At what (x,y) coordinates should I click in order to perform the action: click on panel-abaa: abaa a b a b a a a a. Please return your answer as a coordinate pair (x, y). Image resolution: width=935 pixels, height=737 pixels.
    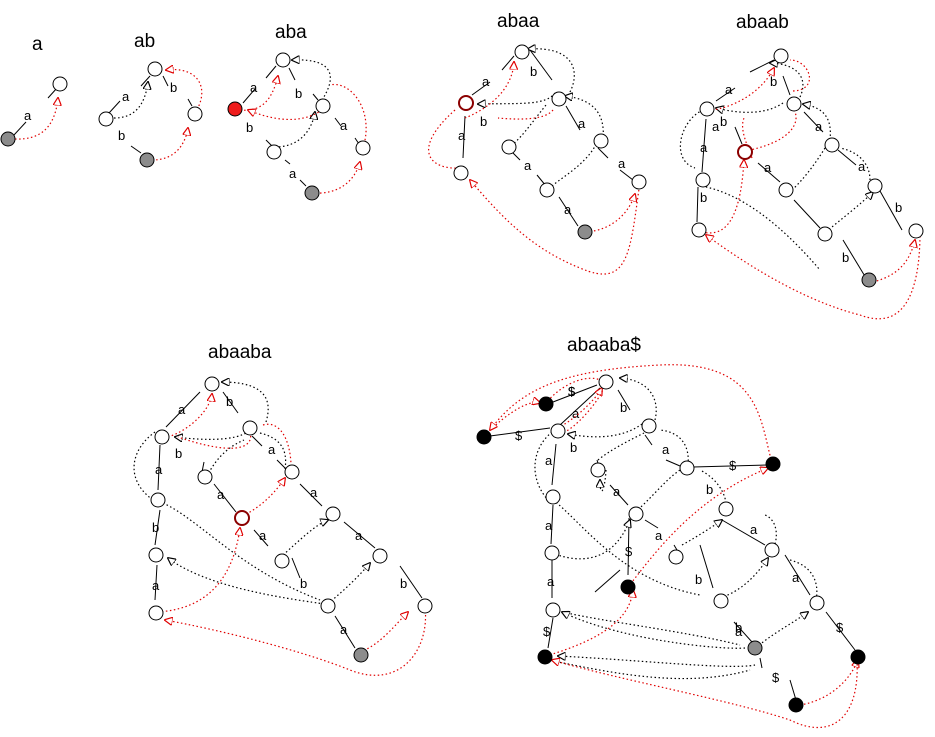
    Looking at the image, I should click on (537, 143).